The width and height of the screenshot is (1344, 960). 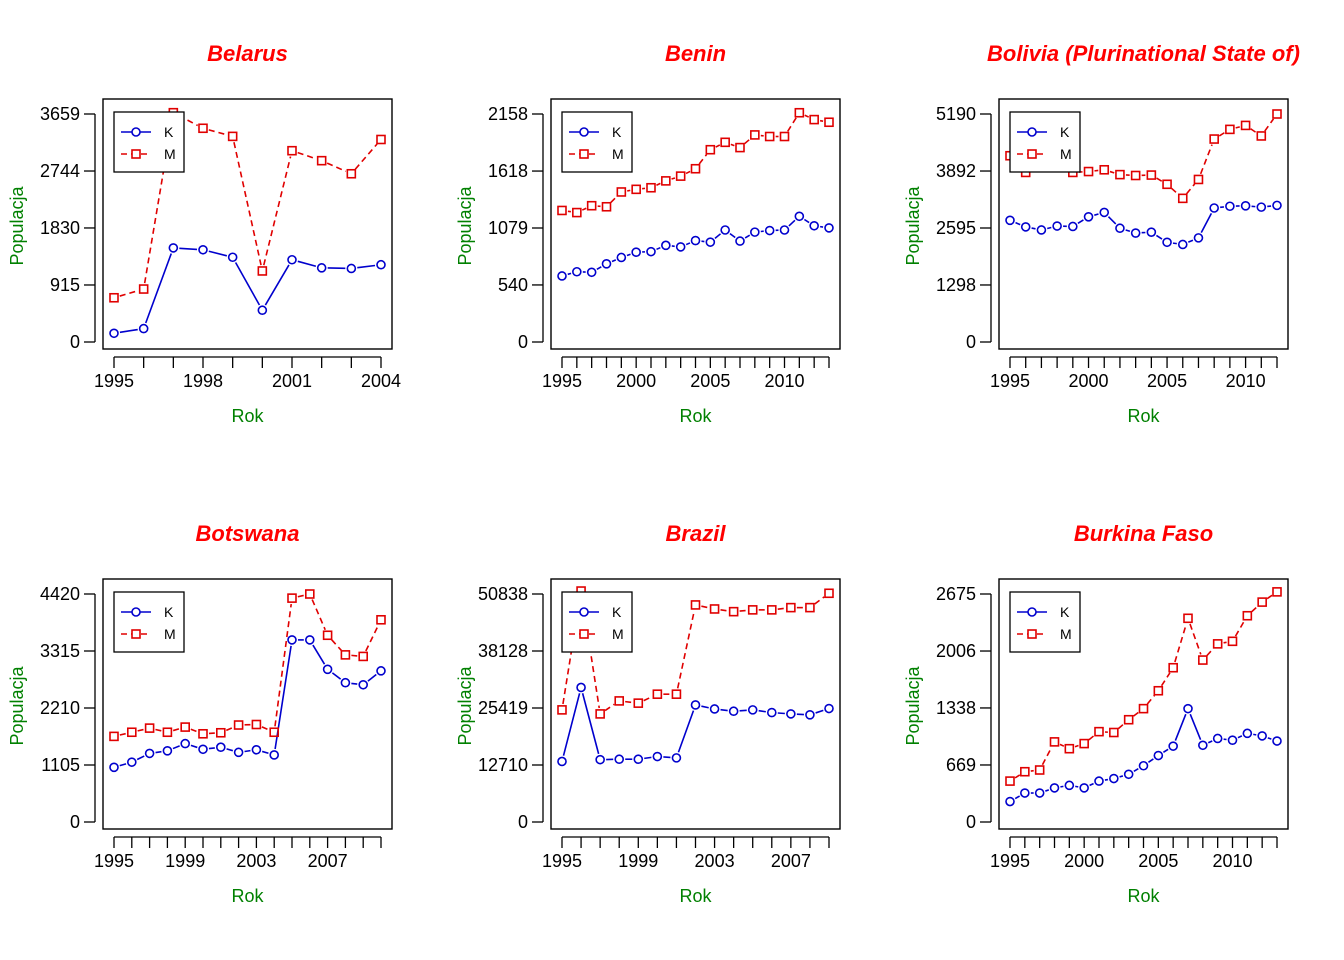 What do you see at coordinates (562, 861) in the screenshot?
I see `x-tick-label: 1995` at bounding box center [562, 861].